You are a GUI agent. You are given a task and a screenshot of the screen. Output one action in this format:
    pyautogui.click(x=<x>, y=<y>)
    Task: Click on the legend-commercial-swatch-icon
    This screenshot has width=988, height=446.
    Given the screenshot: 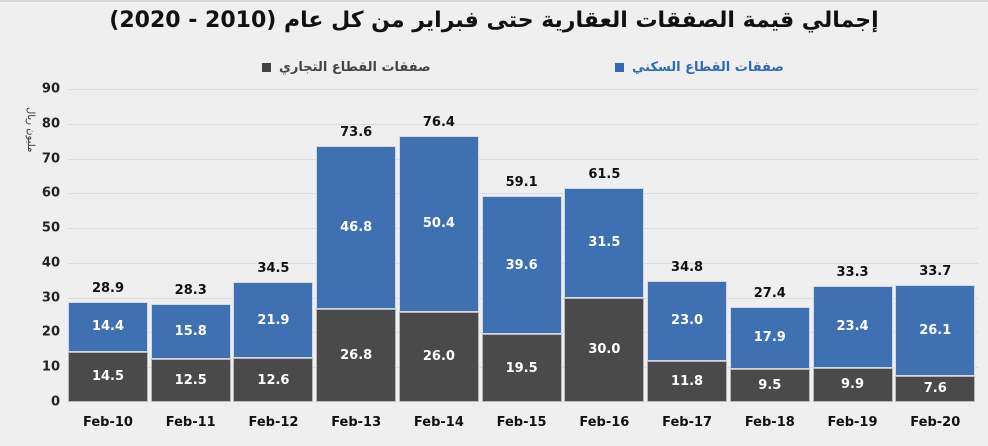 What is the action you would take?
    pyautogui.click(x=266, y=67)
    